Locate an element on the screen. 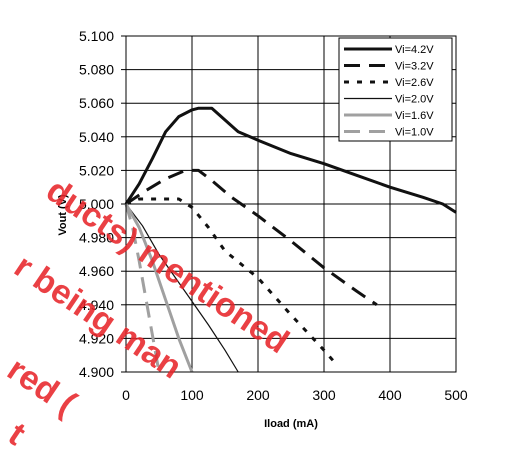  legend-box is located at coordinates (395, 89).